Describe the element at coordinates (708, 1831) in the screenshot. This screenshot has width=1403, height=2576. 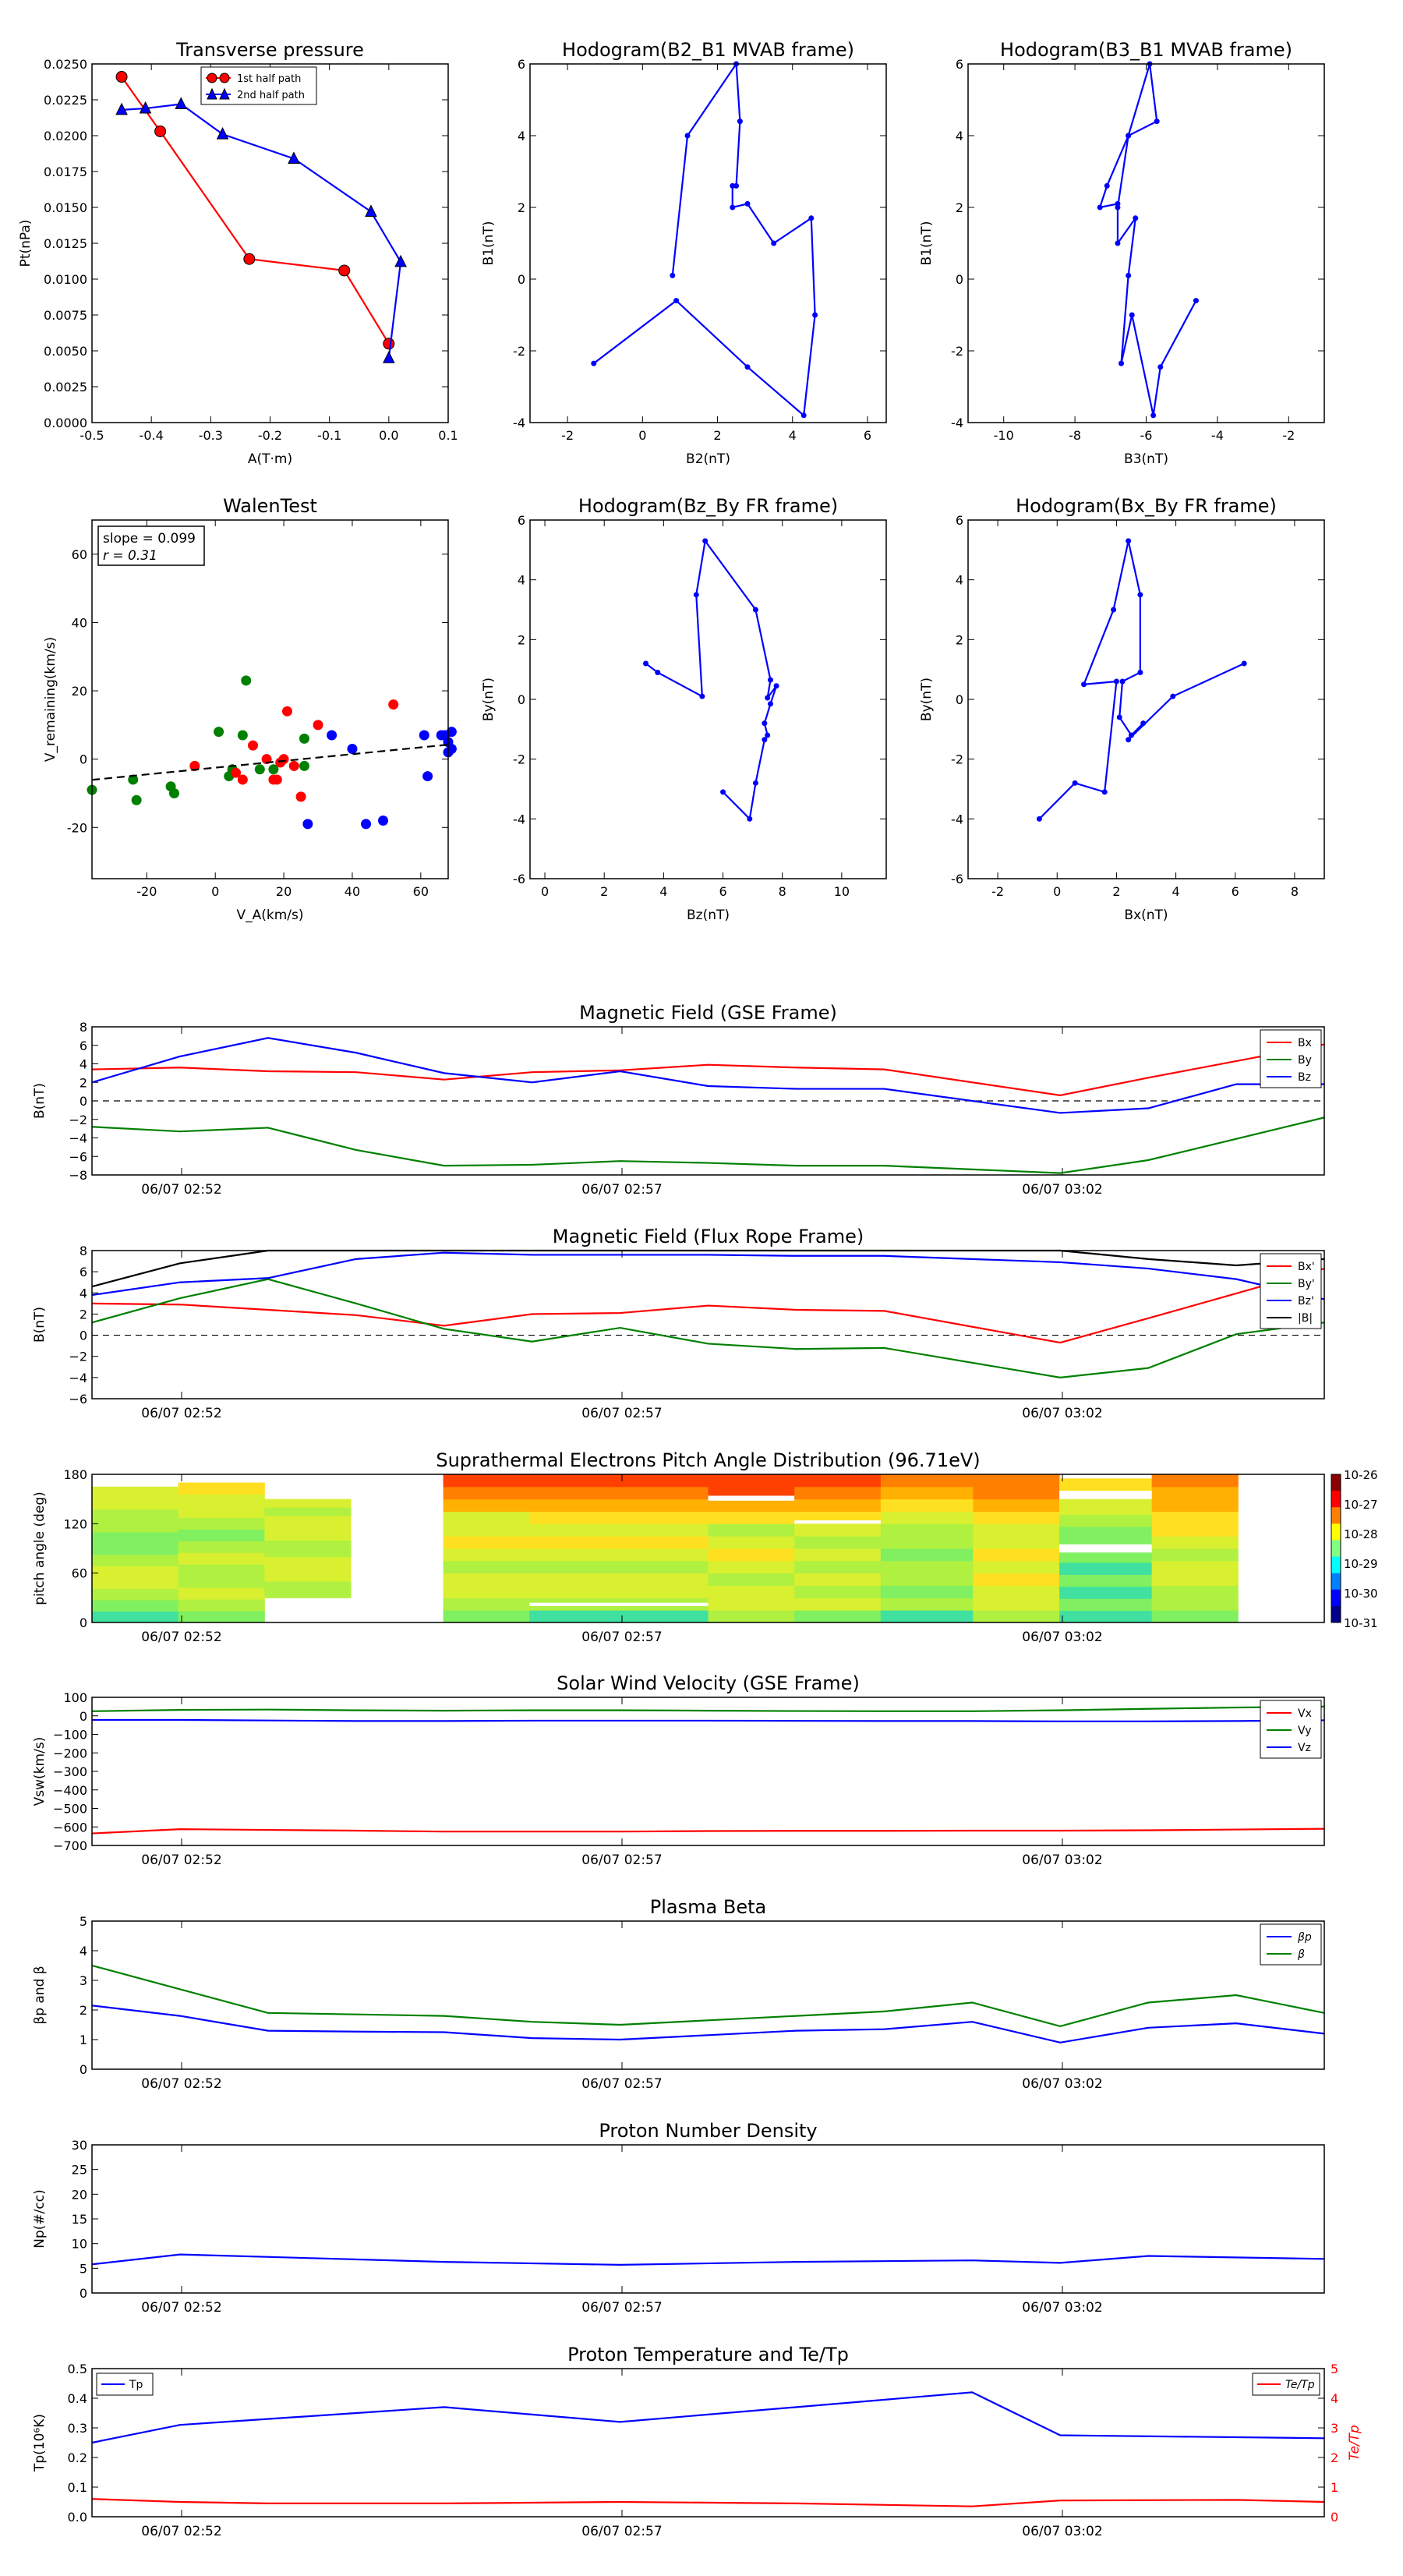
I see `series-line-Vx` at that location.